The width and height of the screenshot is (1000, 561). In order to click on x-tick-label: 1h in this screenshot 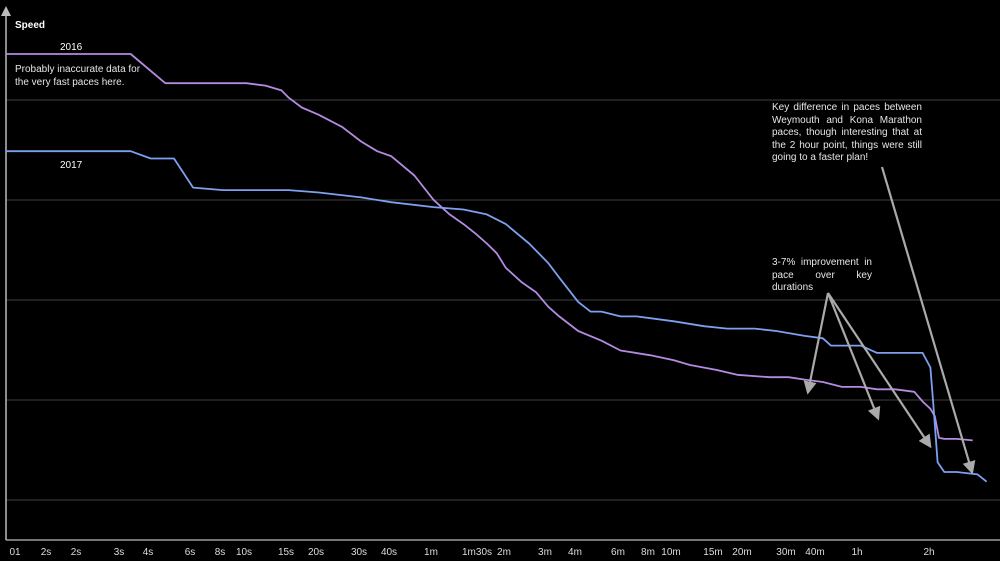, I will do `click(856, 552)`.